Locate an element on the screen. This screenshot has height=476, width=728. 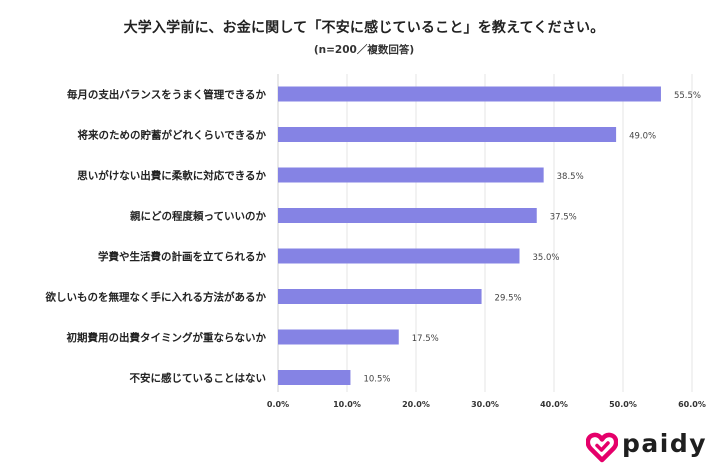
data-label: 10.5% is located at coordinates (376, 380).